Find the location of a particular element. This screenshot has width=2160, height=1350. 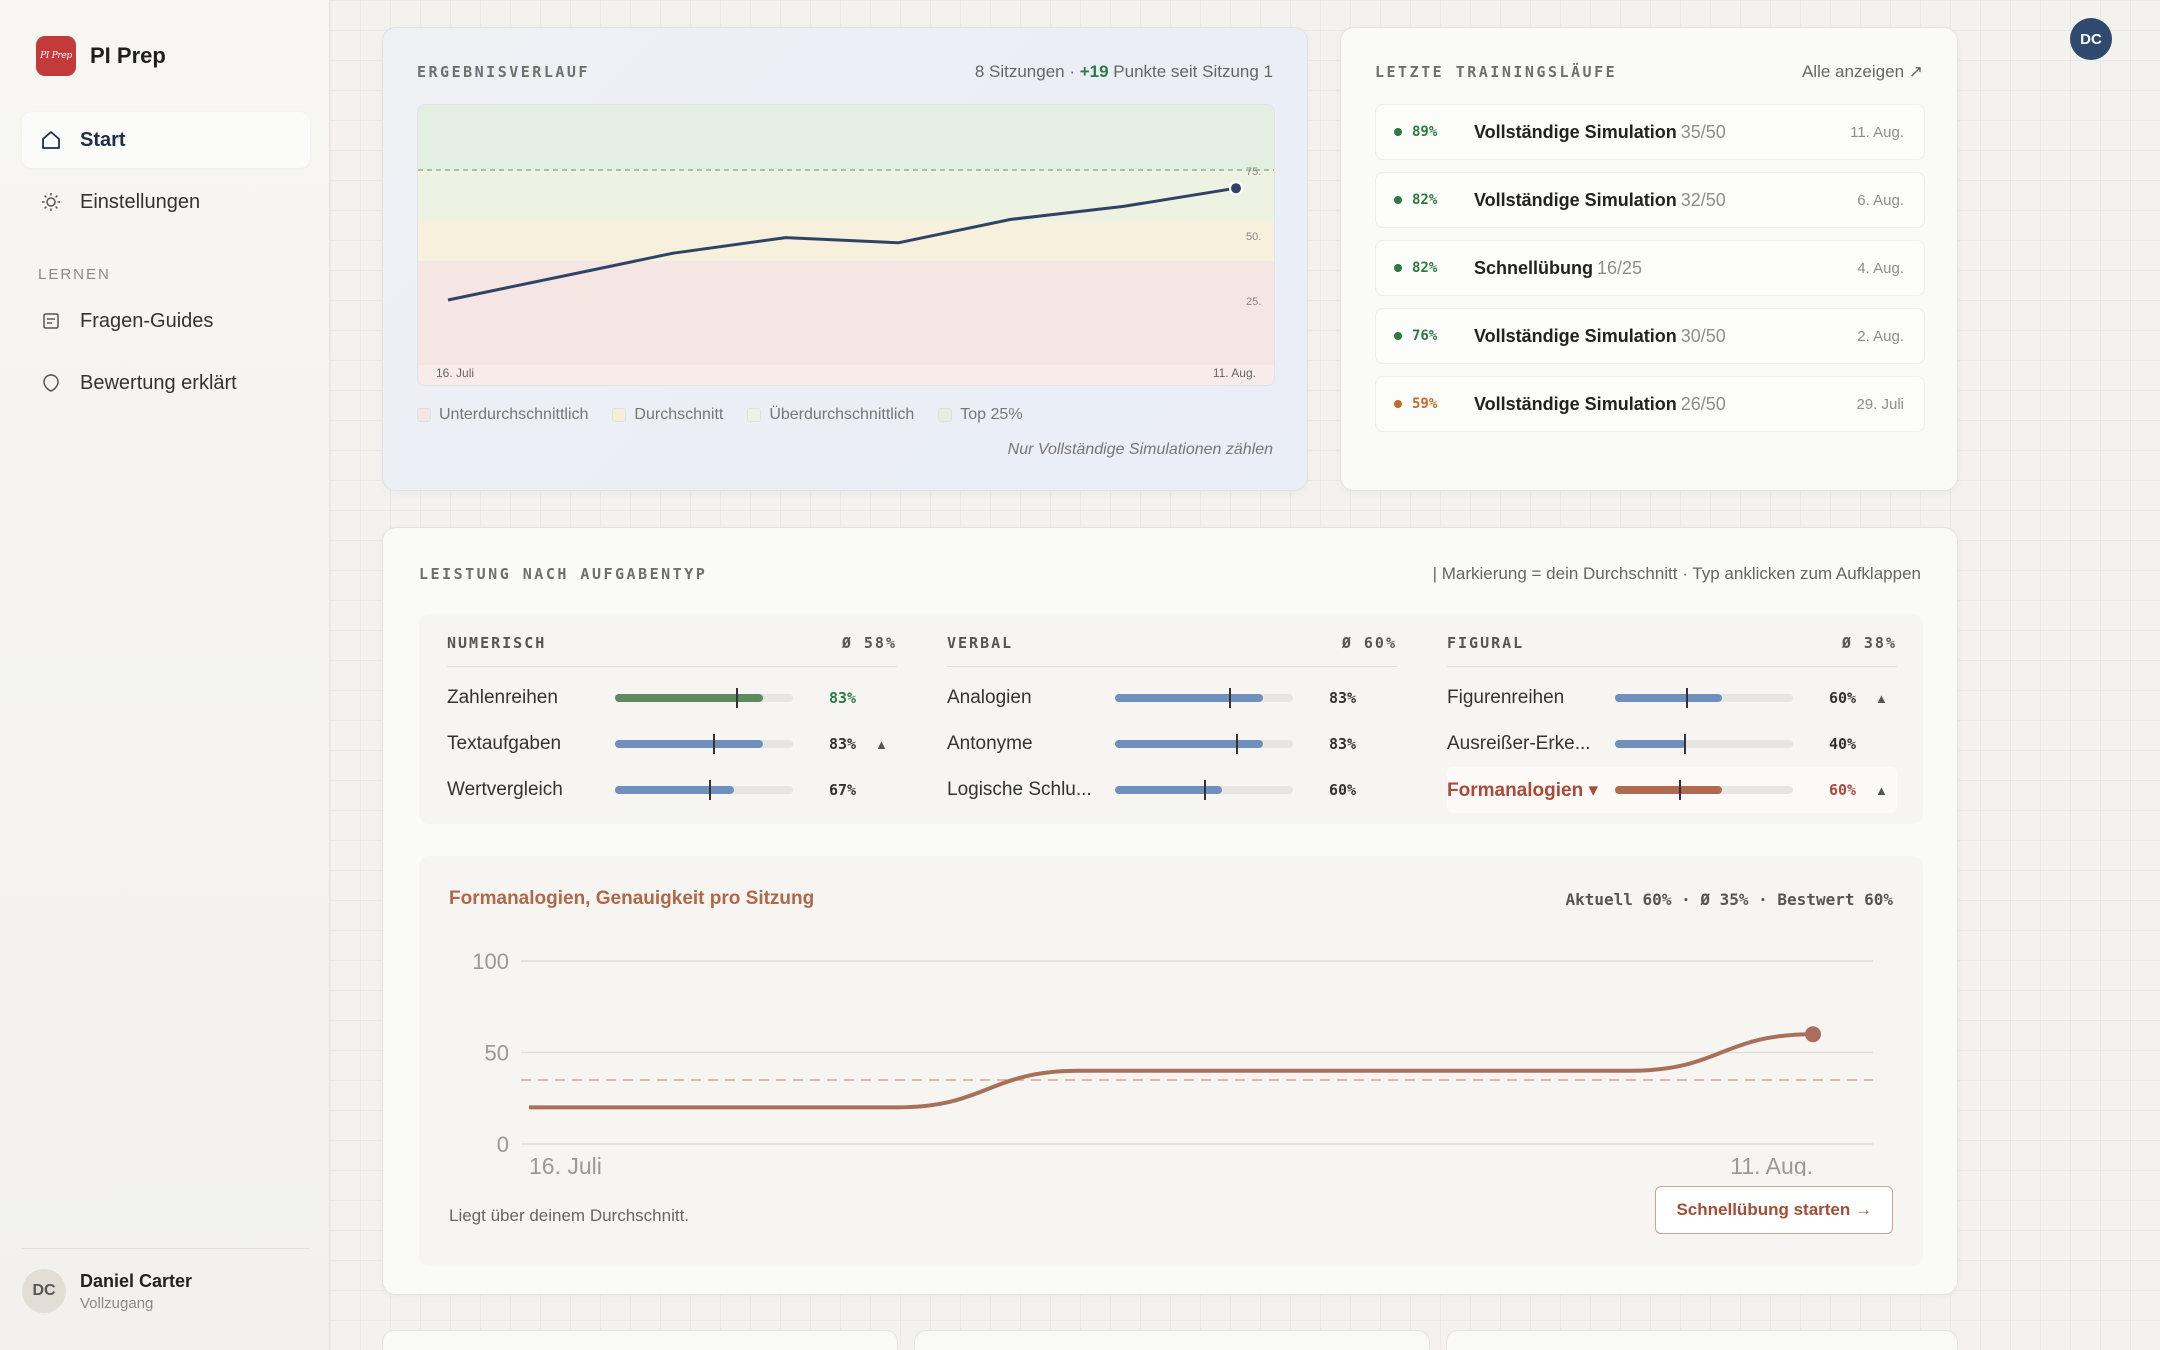

run-count: 32/50 is located at coordinates (1703, 199).